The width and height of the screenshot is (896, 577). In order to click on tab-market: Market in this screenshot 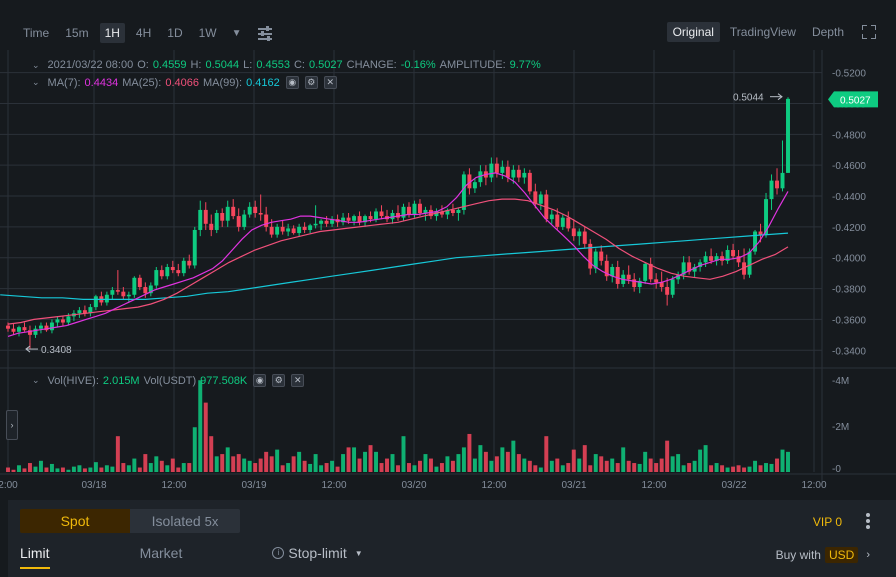, I will do `click(161, 553)`.